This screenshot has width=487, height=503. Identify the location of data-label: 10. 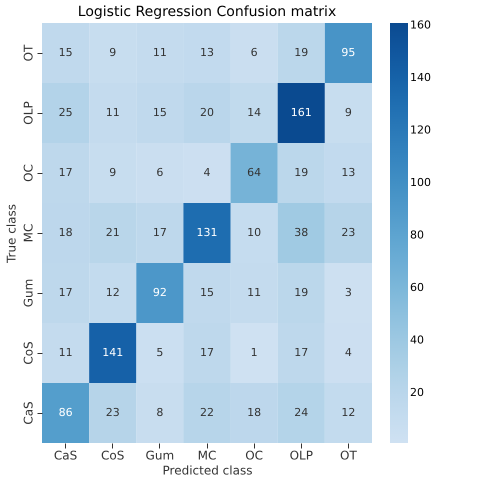
(254, 232).